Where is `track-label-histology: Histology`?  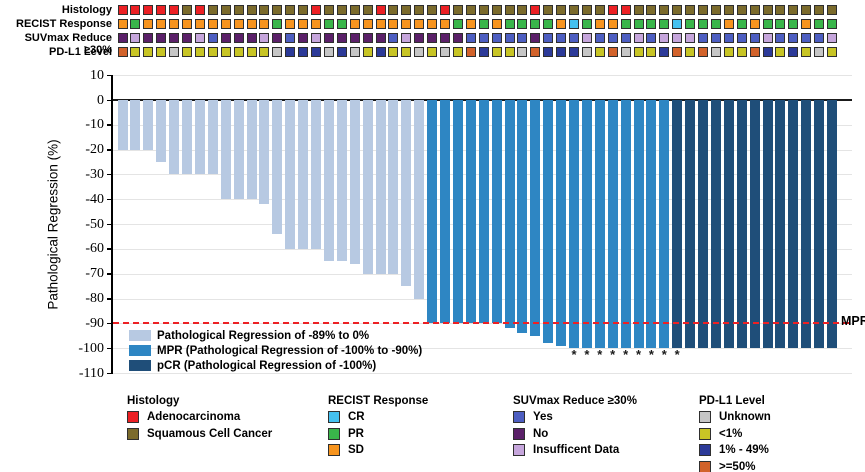 track-label-histology: Histology is located at coordinates (86, 10).